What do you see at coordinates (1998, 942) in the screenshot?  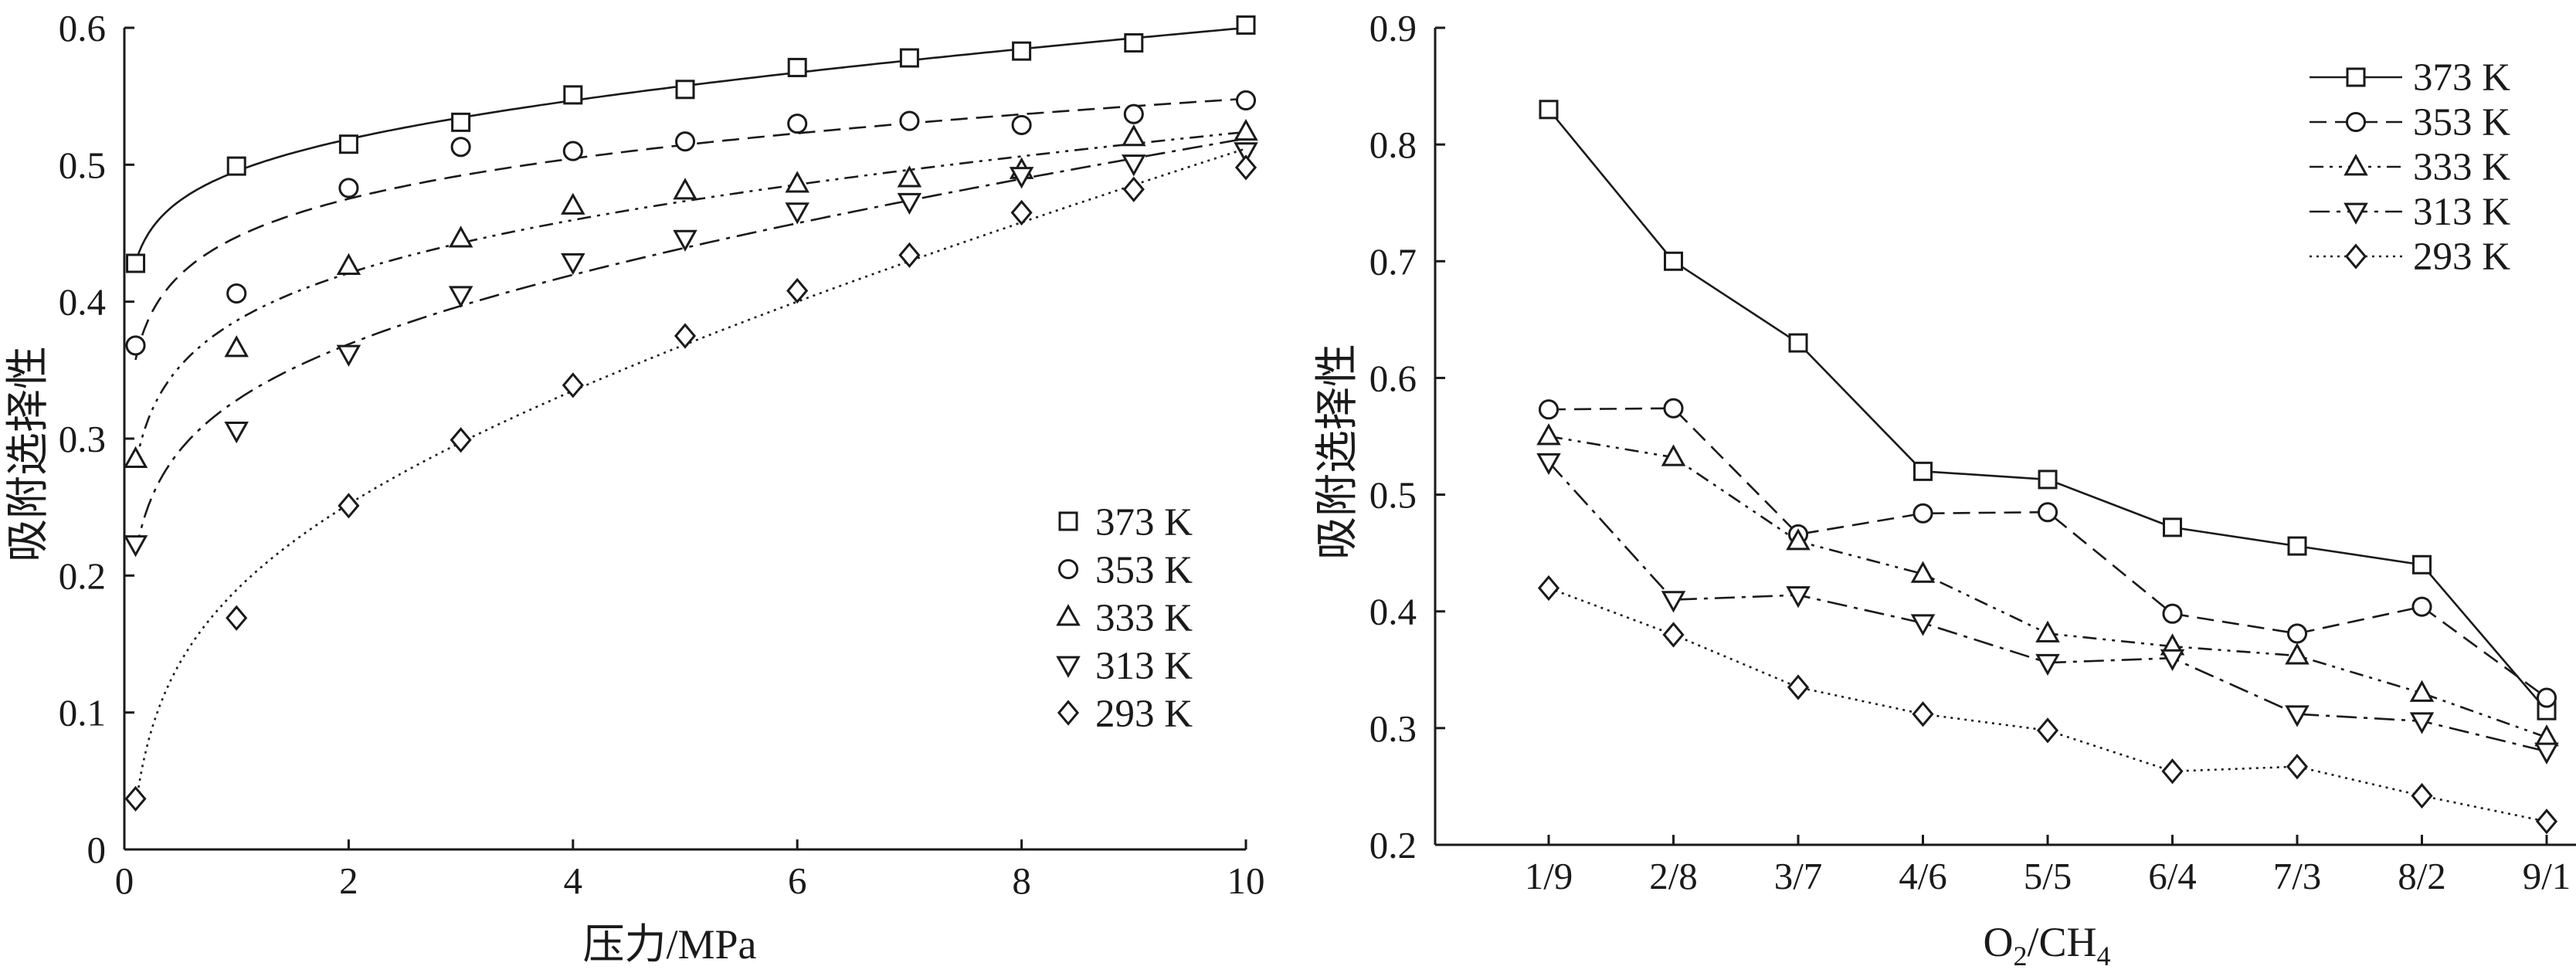 I see `x-axis-title-part: O` at bounding box center [1998, 942].